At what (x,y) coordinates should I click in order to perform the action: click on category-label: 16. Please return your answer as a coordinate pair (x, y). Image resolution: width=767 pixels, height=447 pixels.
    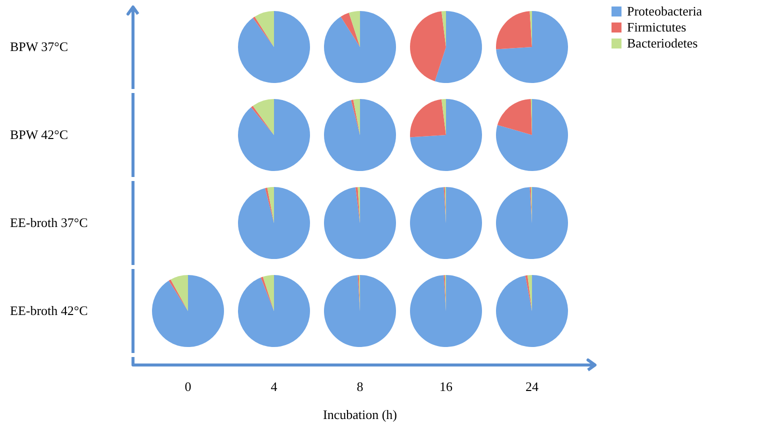
    Looking at the image, I should click on (446, 386).